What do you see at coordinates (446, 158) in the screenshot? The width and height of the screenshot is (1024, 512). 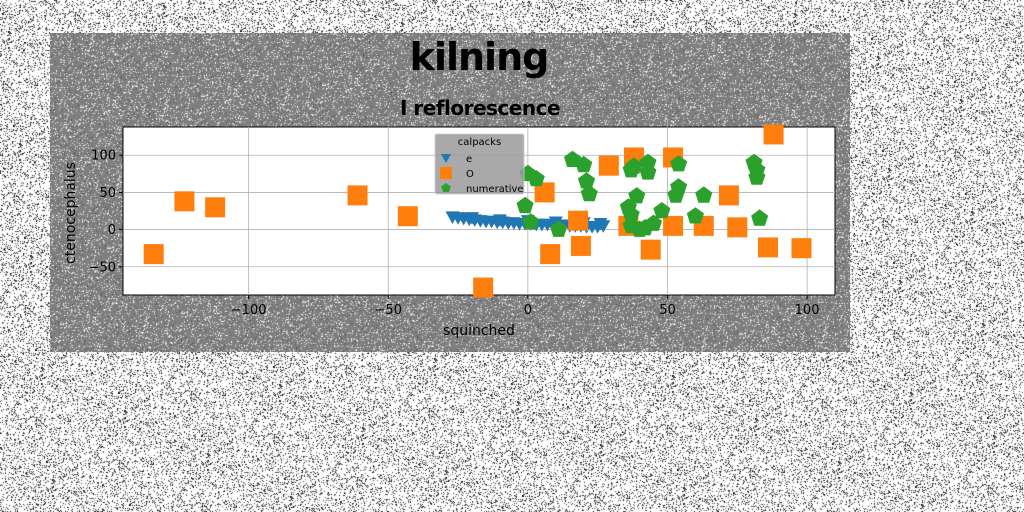 I see `legend-marker-e` at bounding box center [446, 158].